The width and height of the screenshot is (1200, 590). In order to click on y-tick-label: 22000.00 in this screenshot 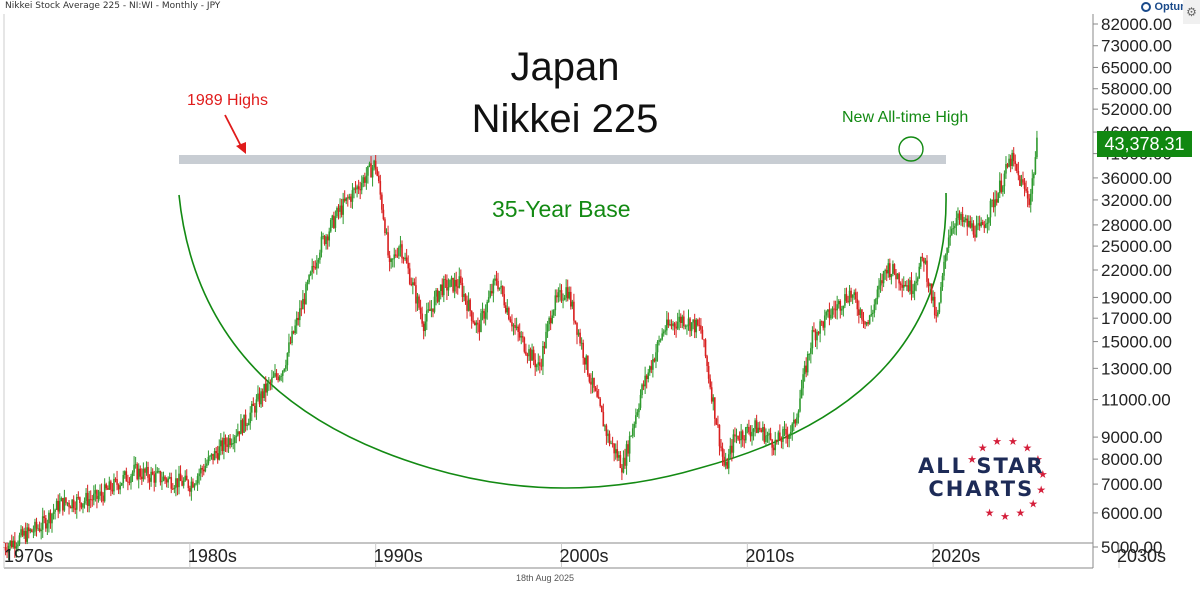, I will do `click(1136, 270)`.